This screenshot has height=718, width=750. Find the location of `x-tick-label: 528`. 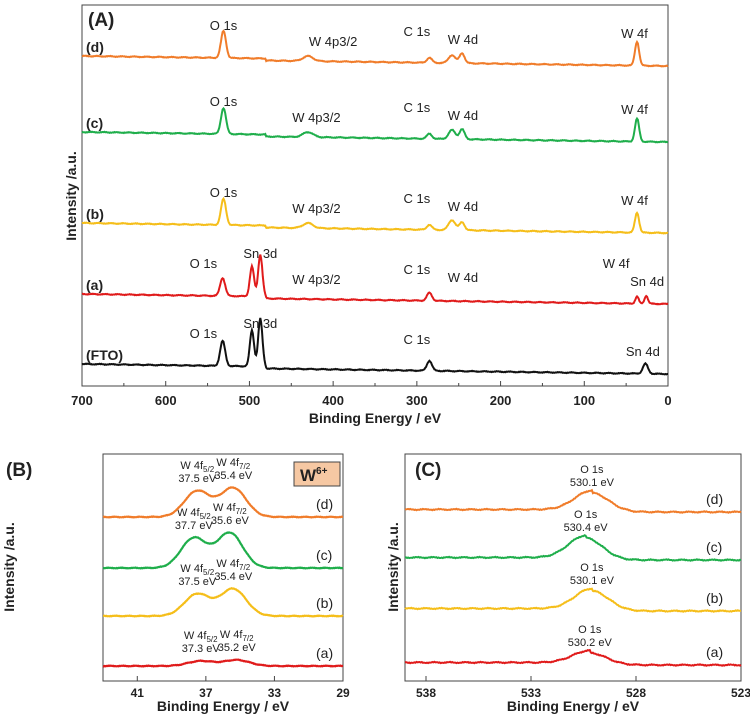

x-tick-label: 528 is located at coordinates (636, 693).